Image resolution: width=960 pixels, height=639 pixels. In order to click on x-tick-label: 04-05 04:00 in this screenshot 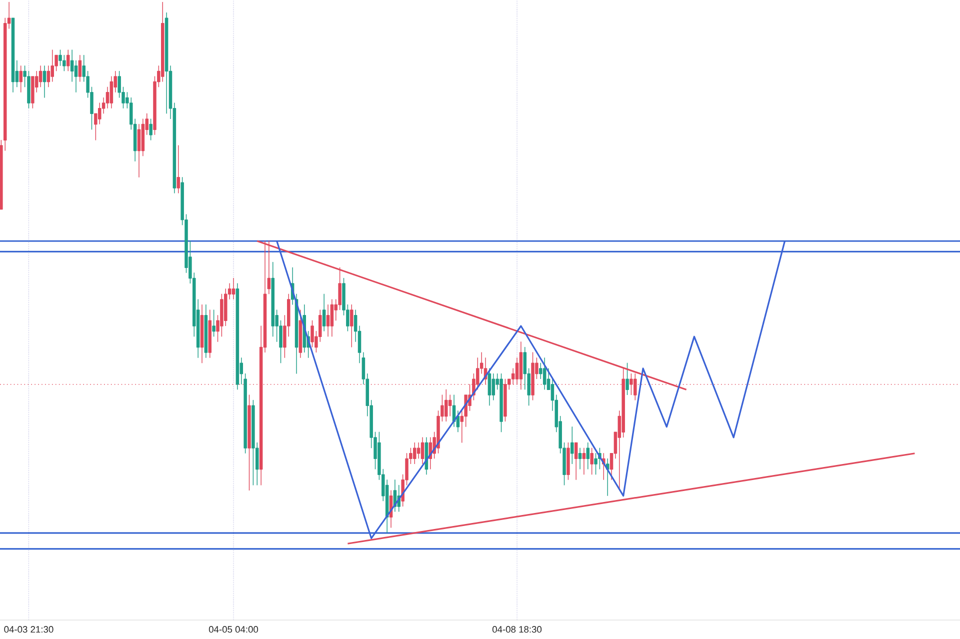, I will do `click(233, 629)`.